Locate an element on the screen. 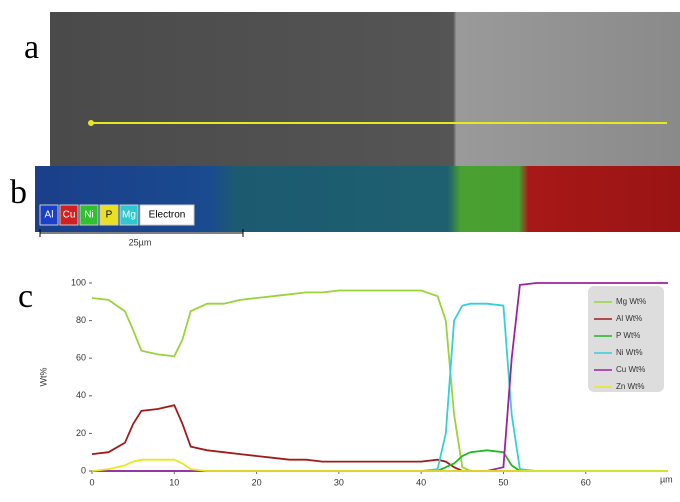  legend-label: Zn Wt% is located at coordinates (630, 386).